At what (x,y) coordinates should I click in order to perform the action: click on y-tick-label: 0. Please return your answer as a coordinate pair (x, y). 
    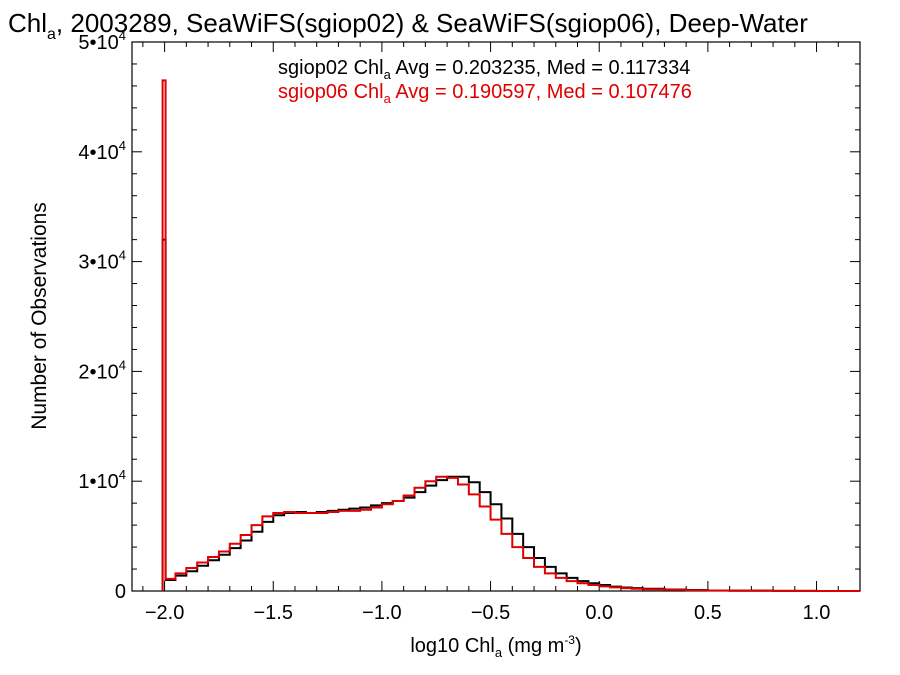
    Looking at the image, I should click on (120, 592).